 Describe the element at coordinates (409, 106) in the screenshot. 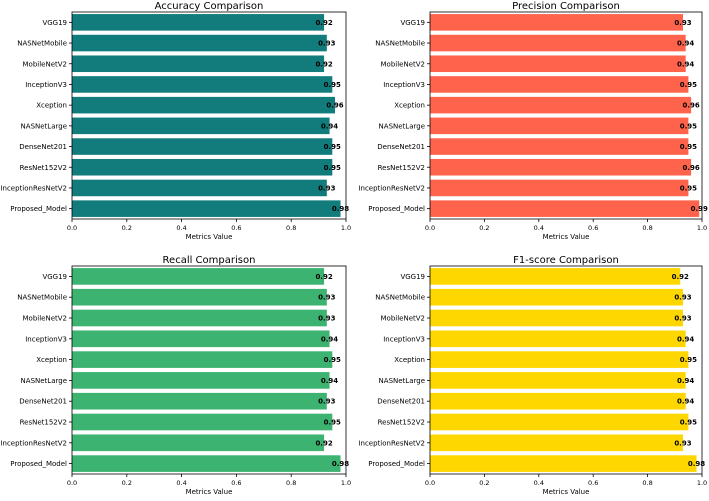

I see `precision-category-label: Xception` at that location.